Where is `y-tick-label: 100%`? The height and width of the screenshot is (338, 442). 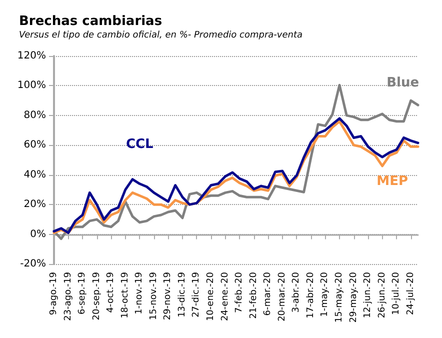 y-tick-label: 100% is located at coordinates (31, 86).